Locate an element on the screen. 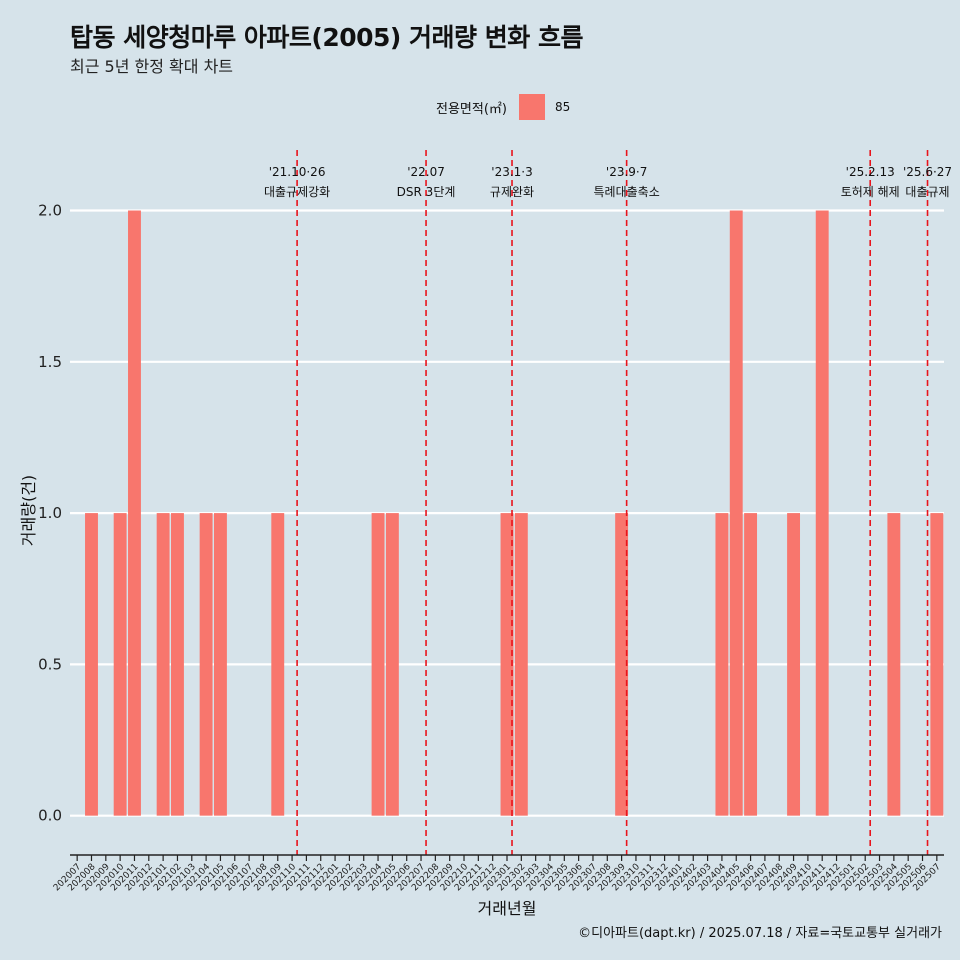 The image size is (960, 960). annotation-date: '21.10·26 is located at coordinates (297, 172).